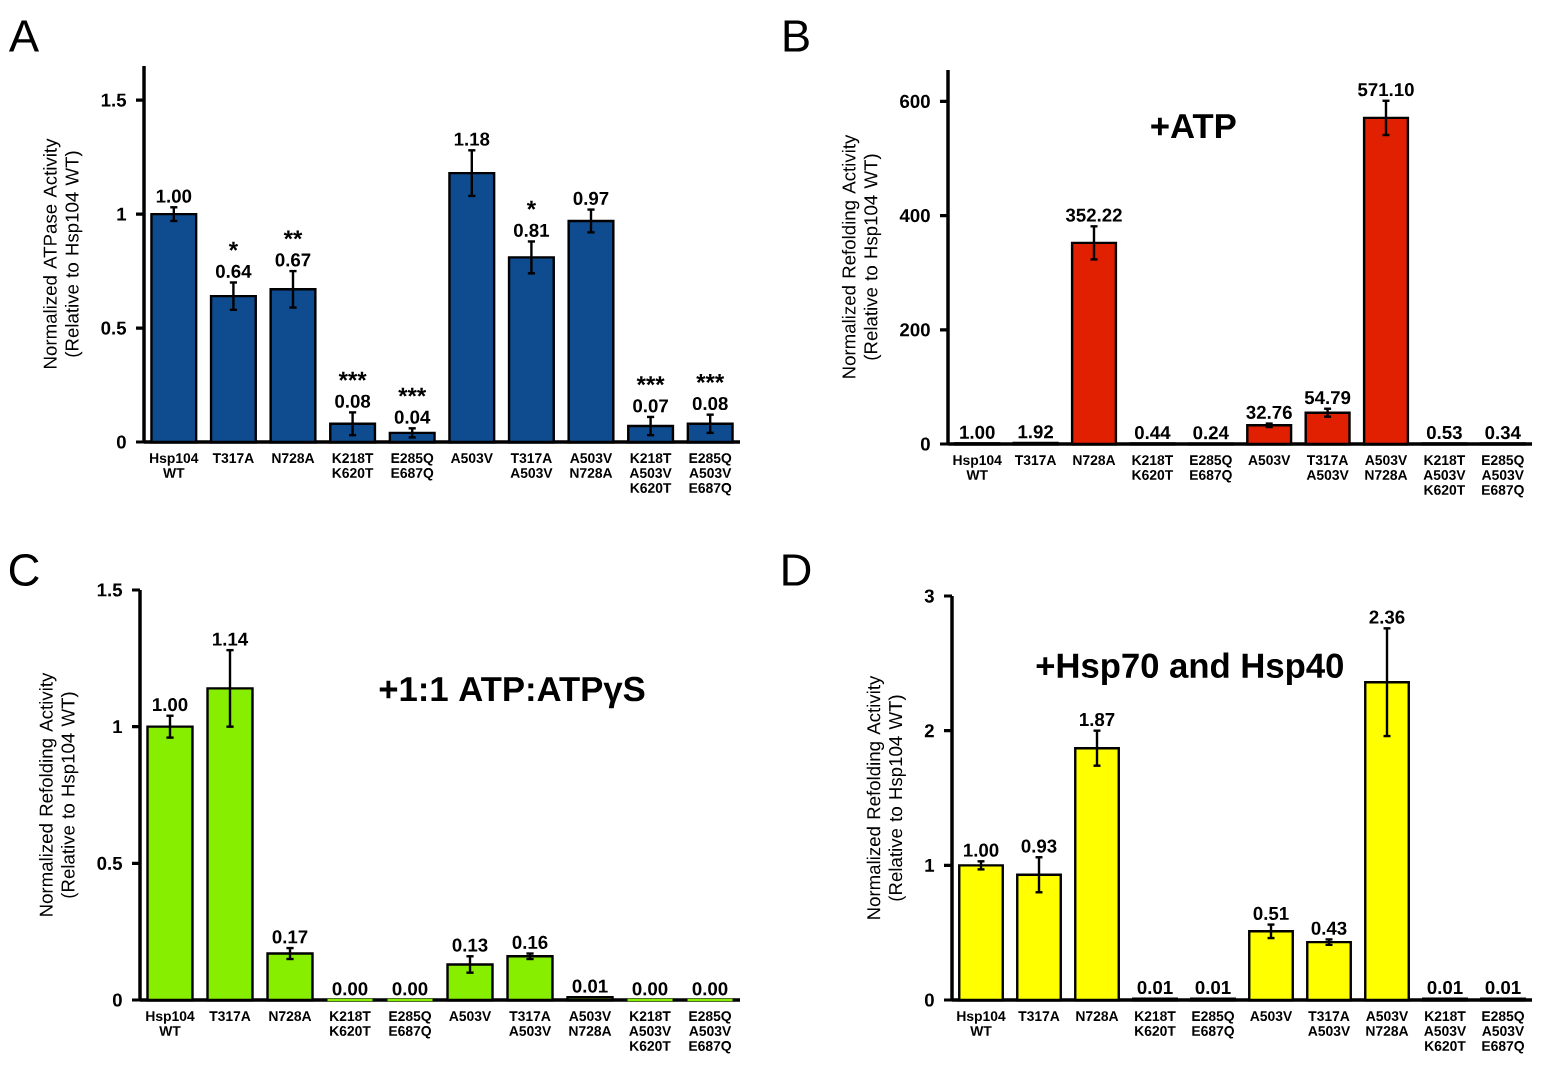 This screenshot has height=1074, width=1544. Describe the element at coordinates (412, 417) in the screenshot. I see `data-label: 0.04` at that location.